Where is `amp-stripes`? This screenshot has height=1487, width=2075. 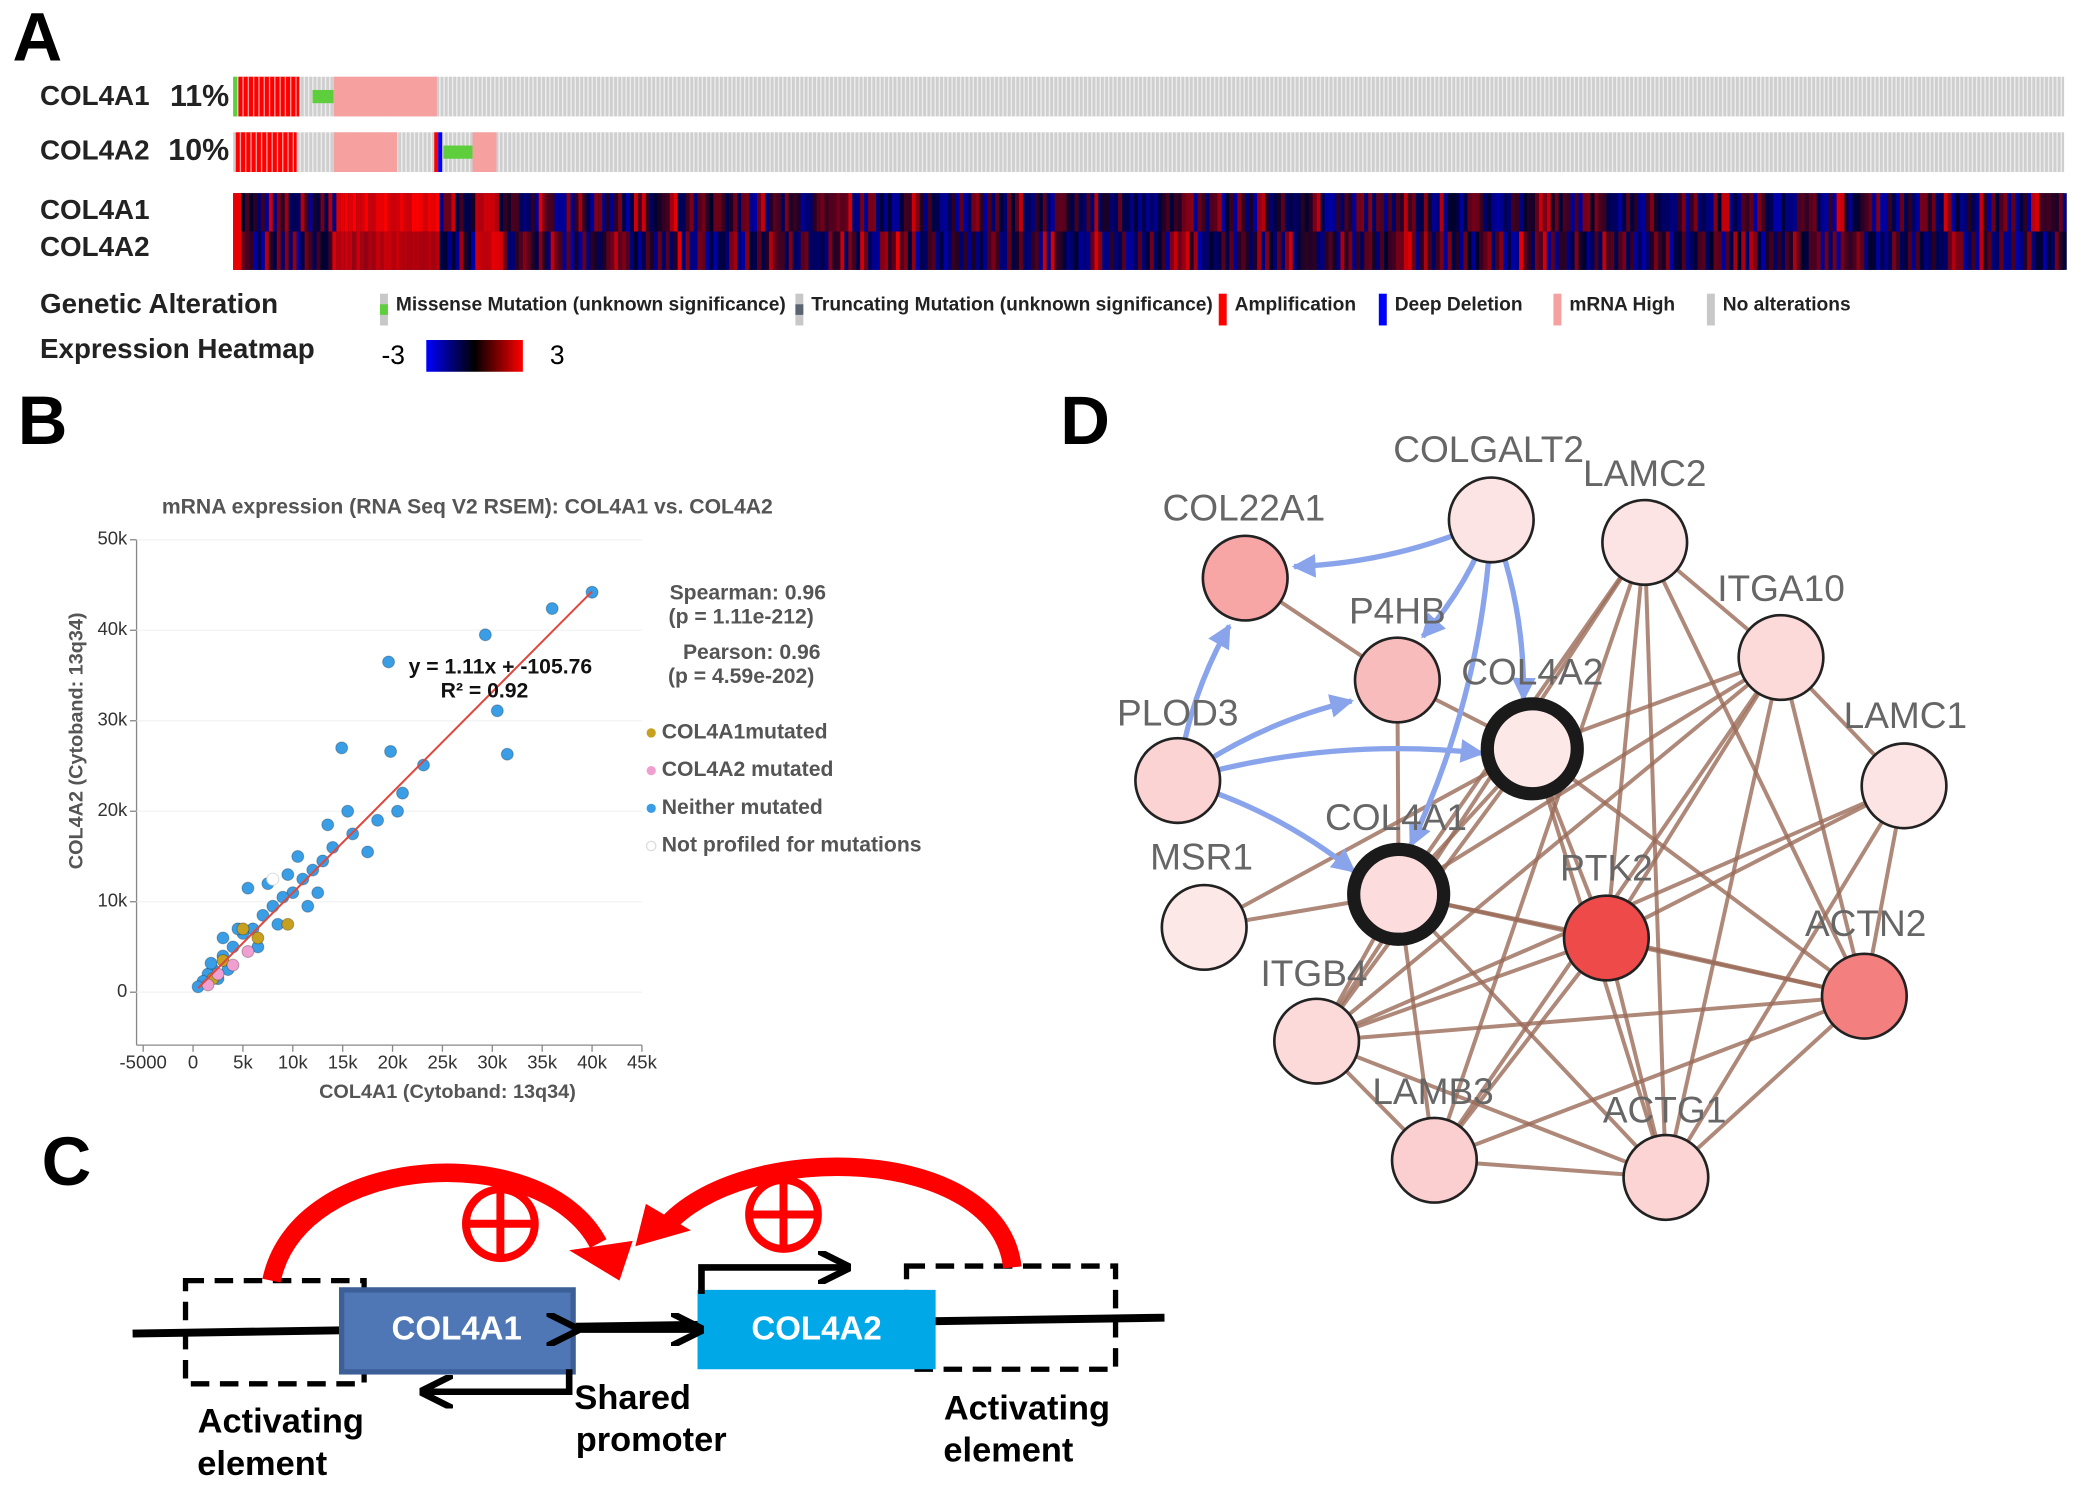 amp-stripes is located at coordinates (268, 124).